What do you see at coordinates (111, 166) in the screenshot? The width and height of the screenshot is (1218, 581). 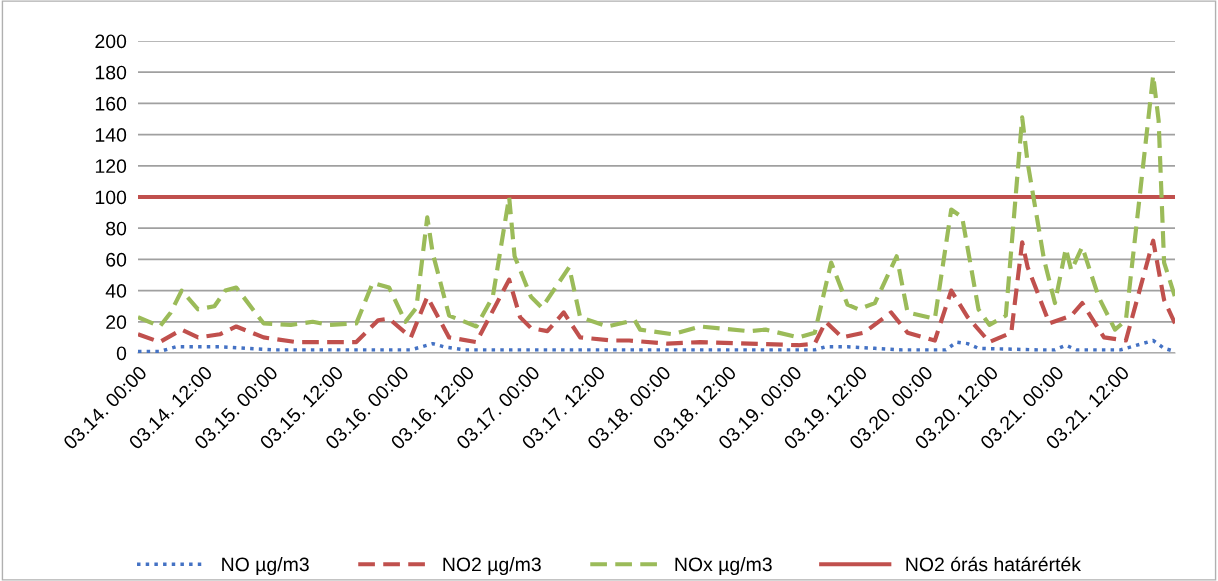 I see `y-tick-label: 120` at bounding box center [111, 166].